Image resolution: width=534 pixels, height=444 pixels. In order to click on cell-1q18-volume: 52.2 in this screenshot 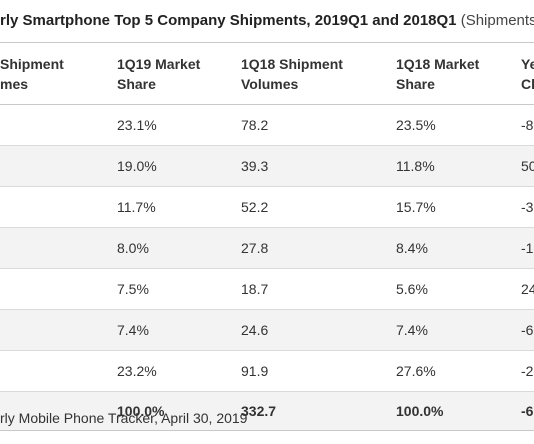, I will do `click(312, 207)`.